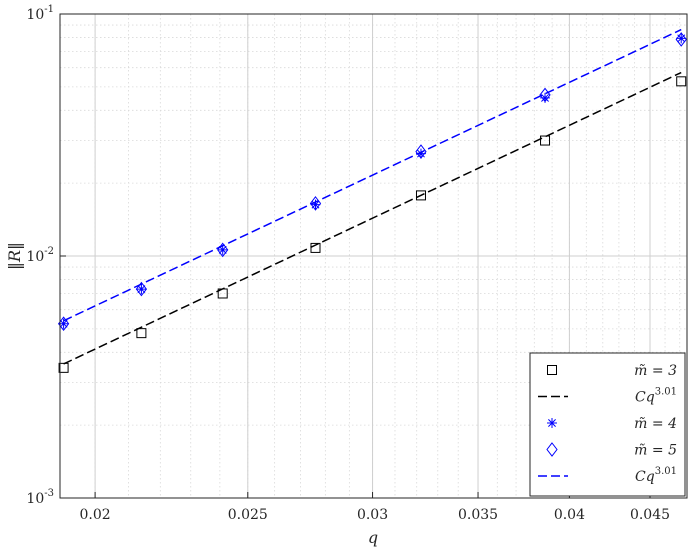 Image resolution: width=698 pixels, height=553 pixels. Describe the element at coordinates (552, 449) in the screenshot. I see `legend-marker-diamond` at that location.